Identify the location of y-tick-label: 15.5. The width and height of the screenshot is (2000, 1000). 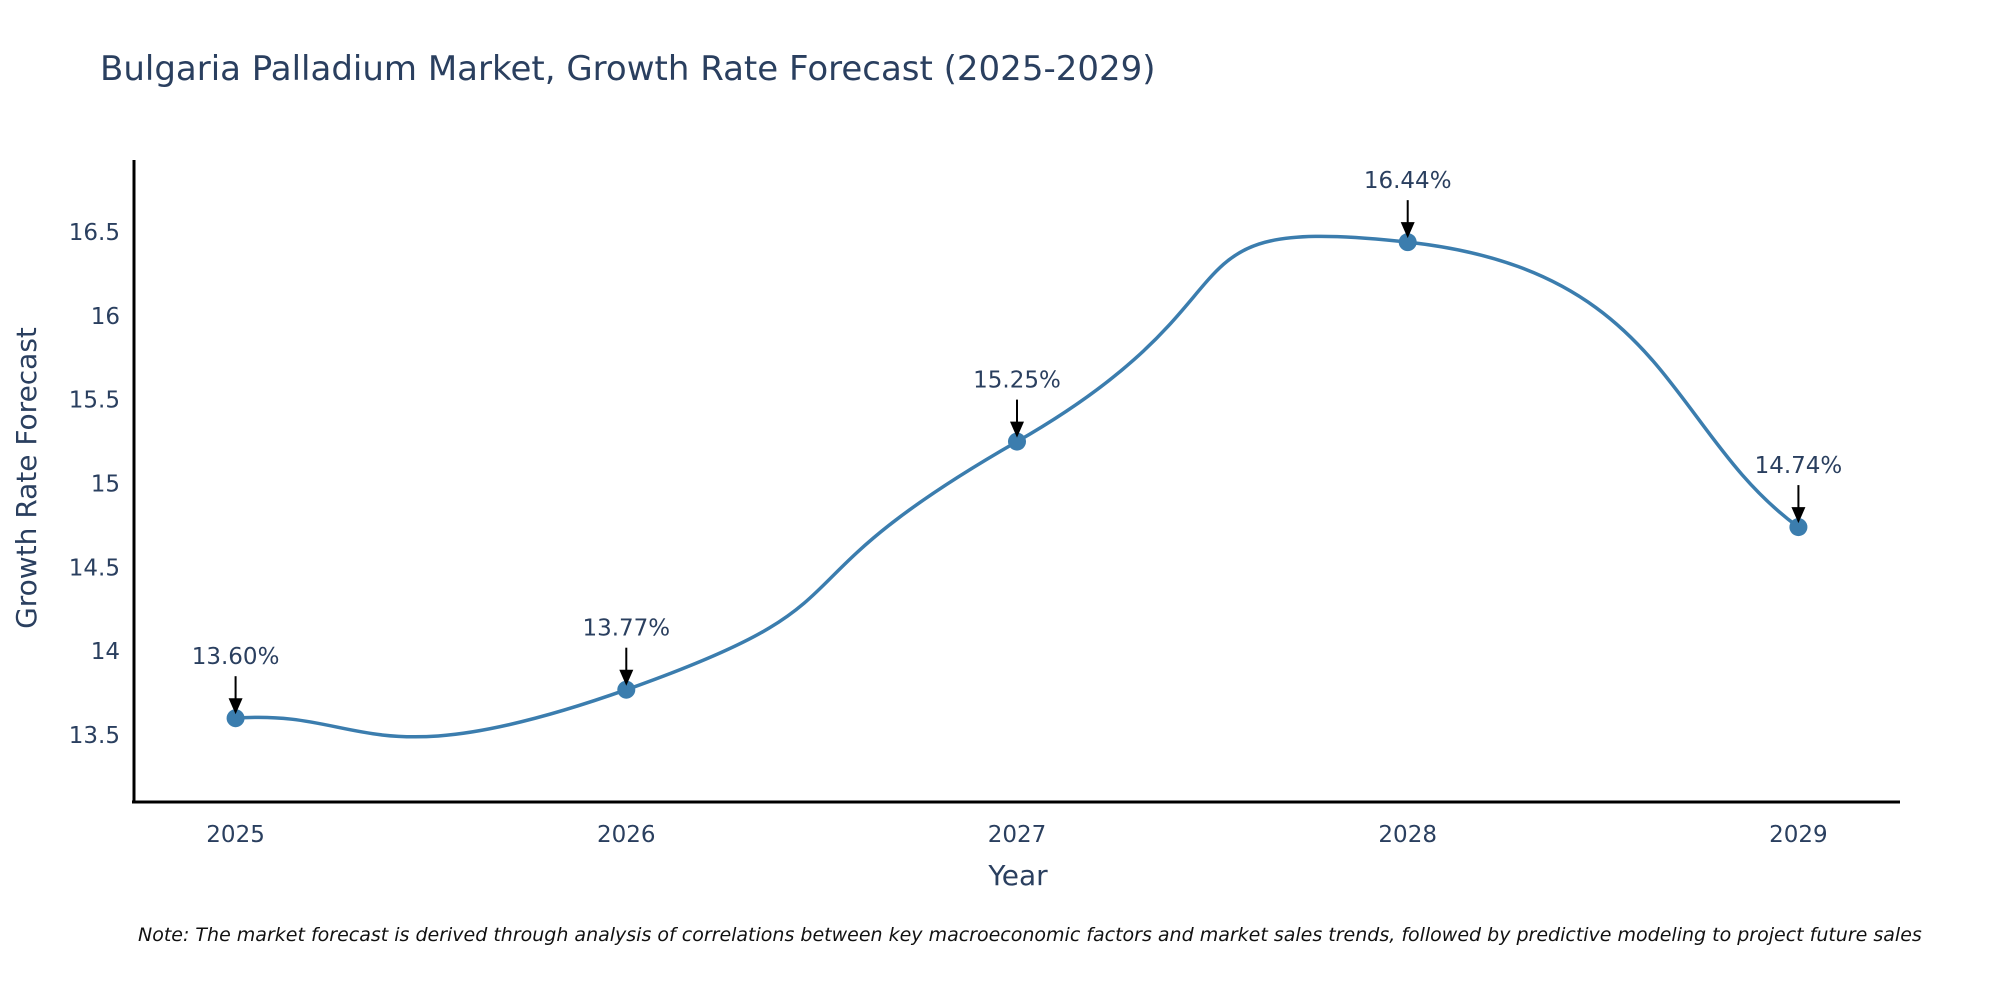
(94, 401).